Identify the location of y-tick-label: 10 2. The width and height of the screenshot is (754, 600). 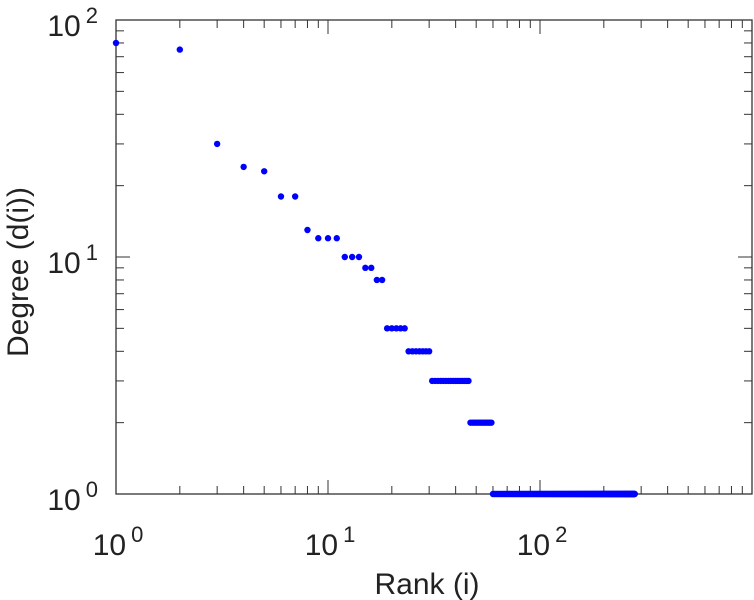
(72, 23).